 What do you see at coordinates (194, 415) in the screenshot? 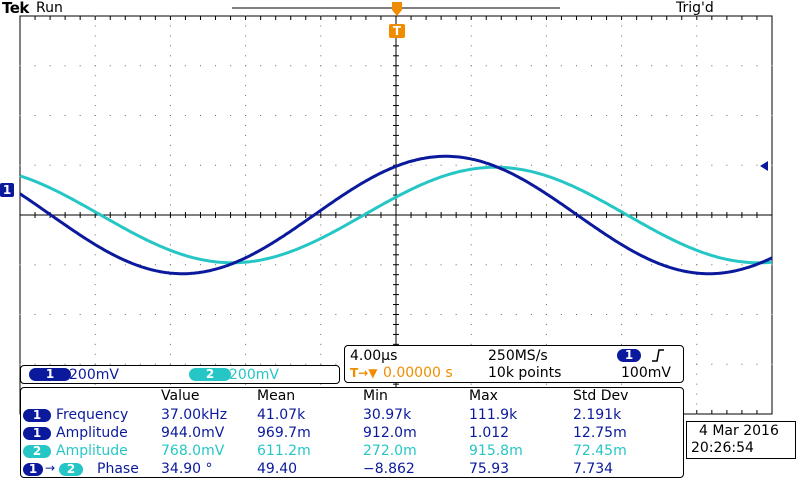
I see `measurement-value: 37.00kHz` at bounding box center [194, 415].